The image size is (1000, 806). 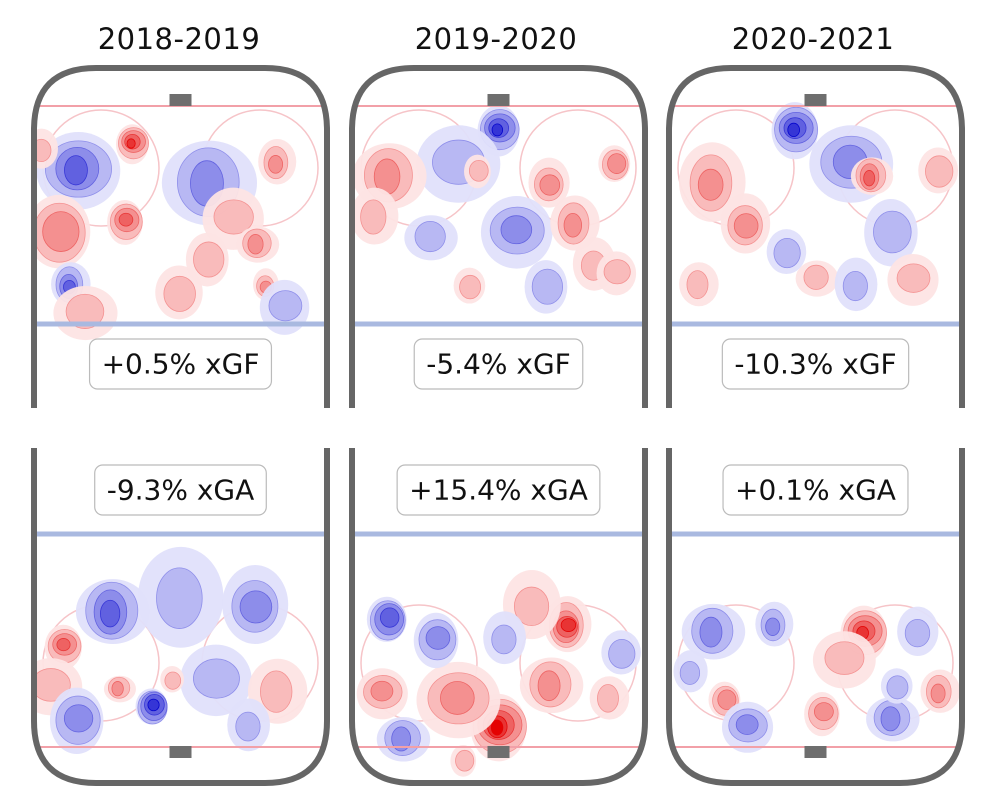 I want to click on panel-2020-2021-offense-label-text: -10.3% xGF, so click(x=815, y=364).